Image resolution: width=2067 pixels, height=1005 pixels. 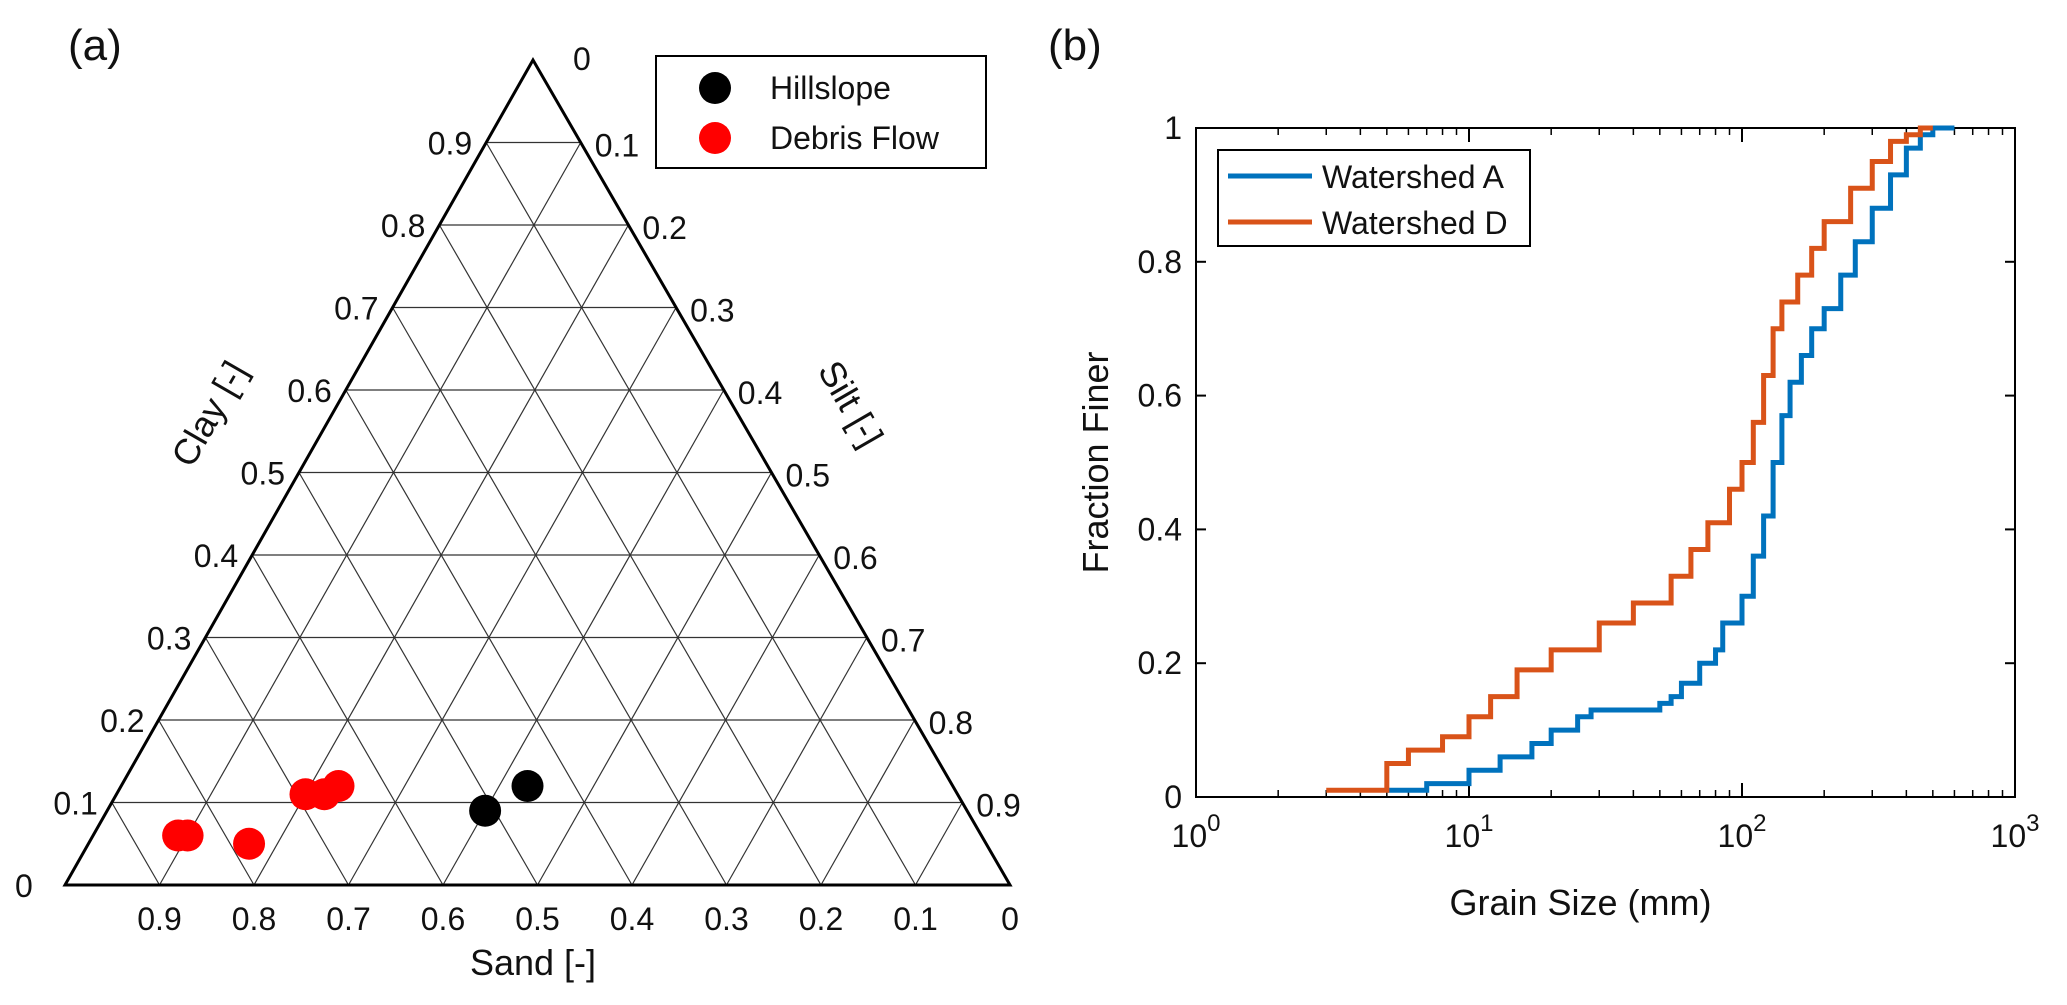 I want to click on silt-tick-label: 0.5, so click(x=808, y=476).